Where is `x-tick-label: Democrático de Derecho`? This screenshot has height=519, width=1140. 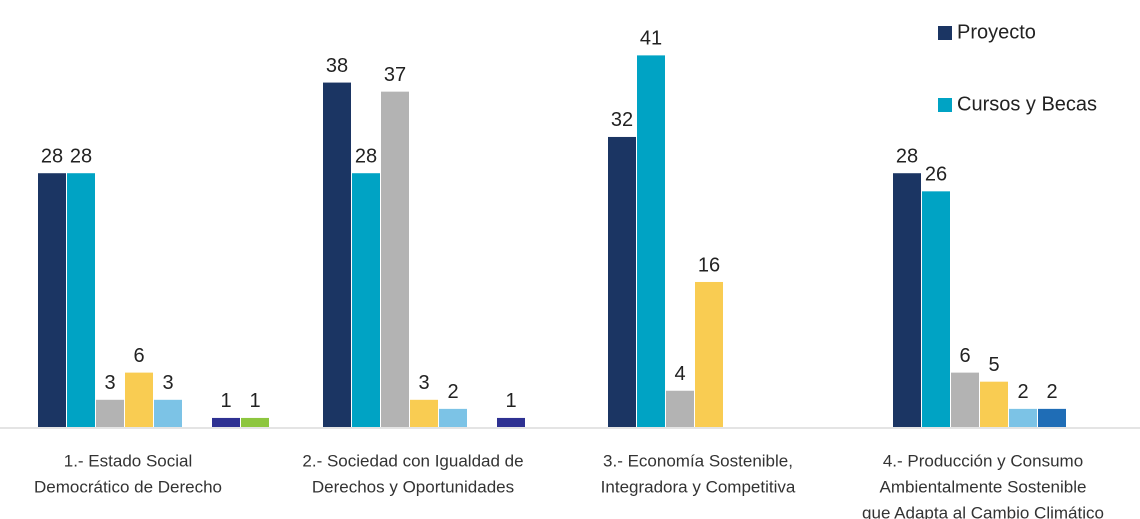 x-tick-label: Democrático de Derecho is located at coordinates (128, 486).